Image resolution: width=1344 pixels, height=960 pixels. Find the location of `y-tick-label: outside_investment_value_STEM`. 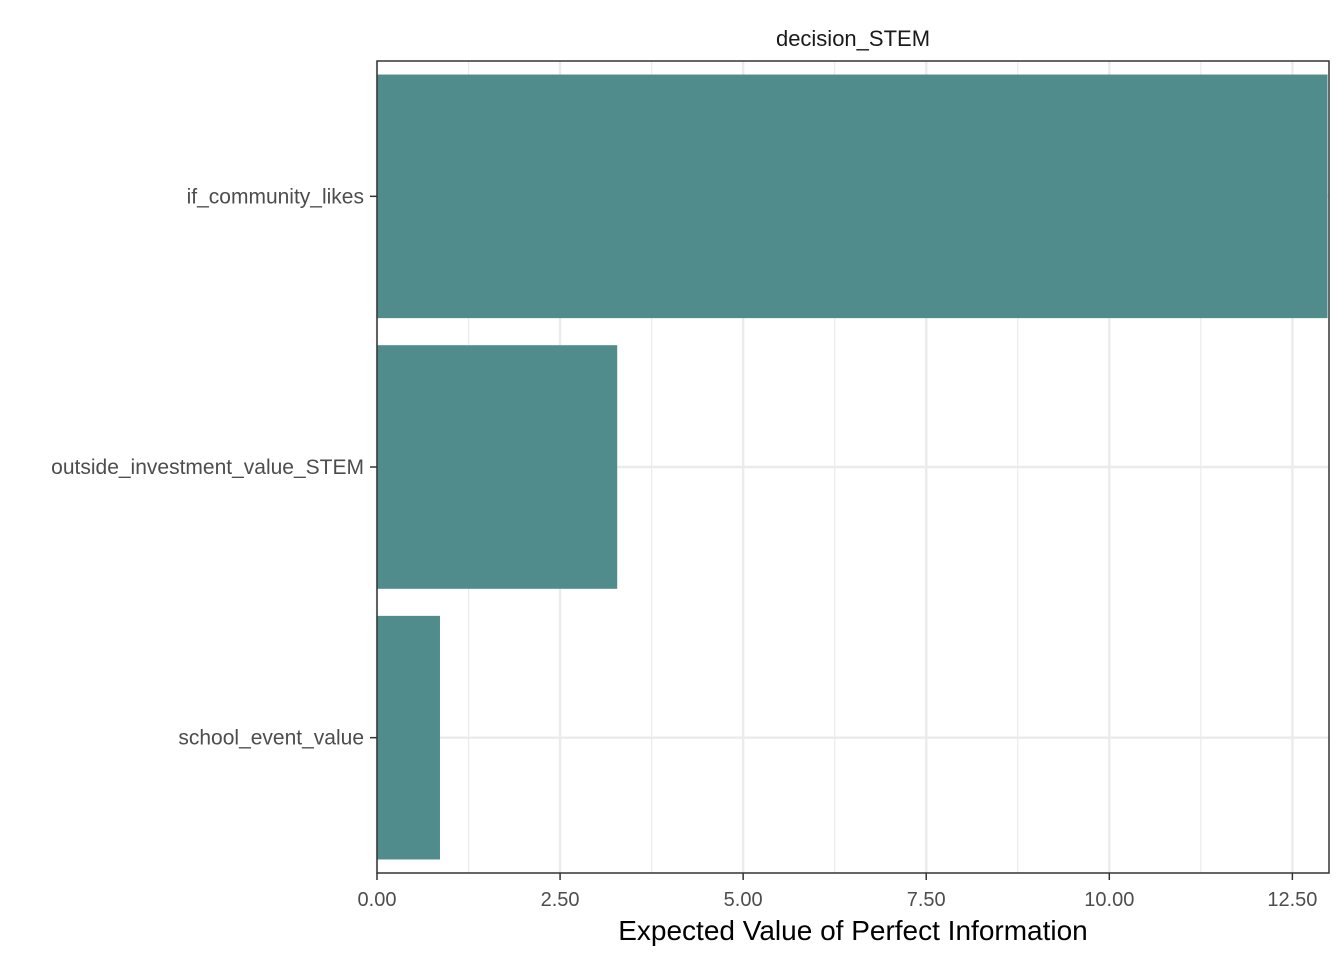

y-tick-label: outside_investment_value_STEM is located at coordinates (207, 467).